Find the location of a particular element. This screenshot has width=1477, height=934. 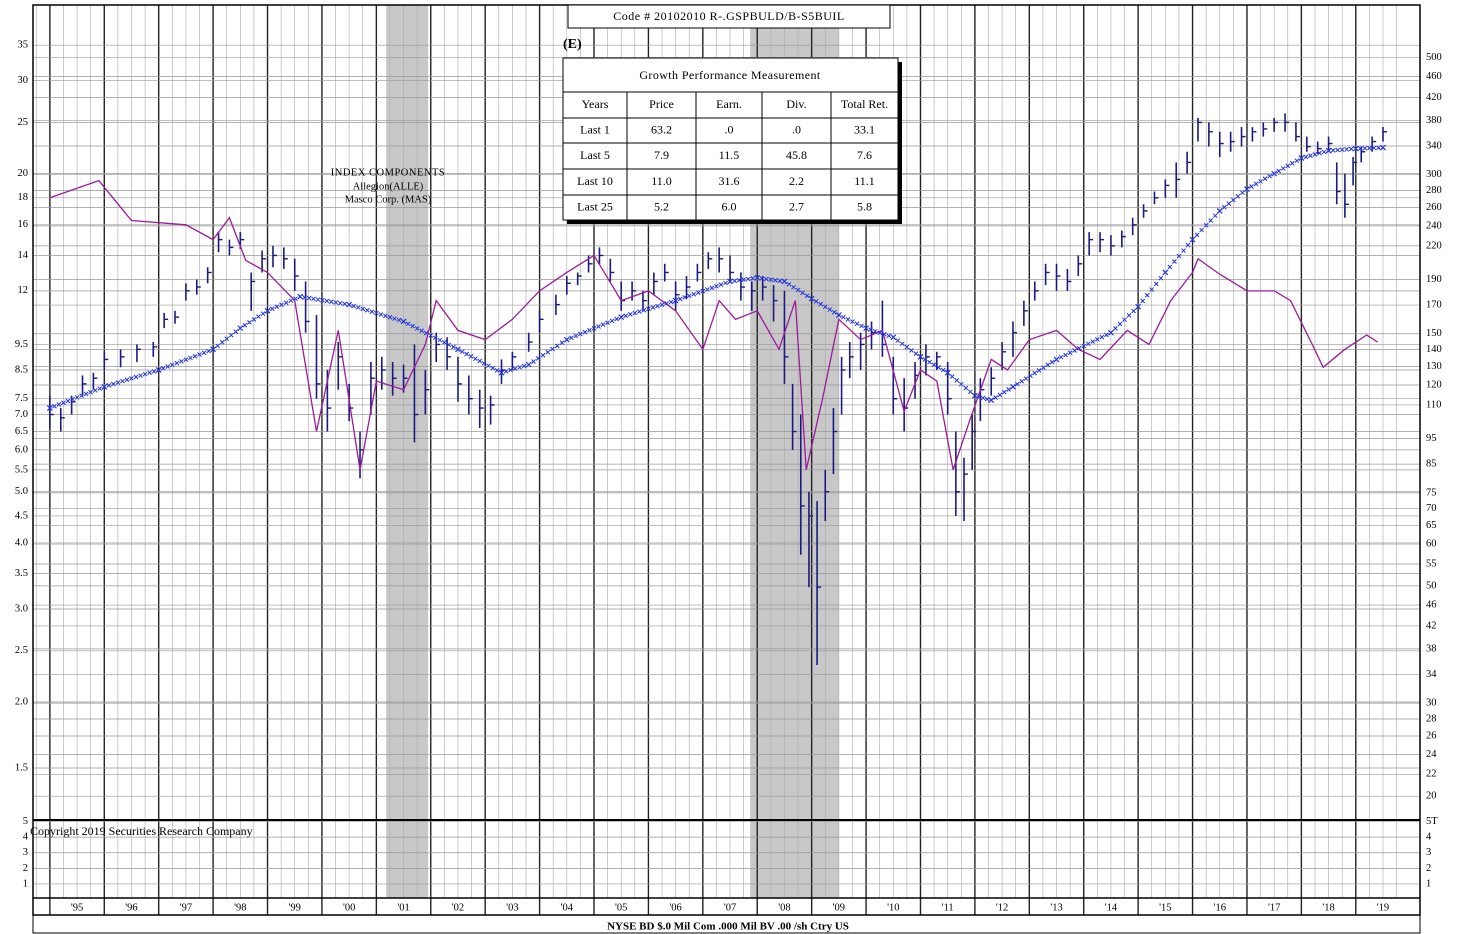

code-box is located at coordinates (729, 16).